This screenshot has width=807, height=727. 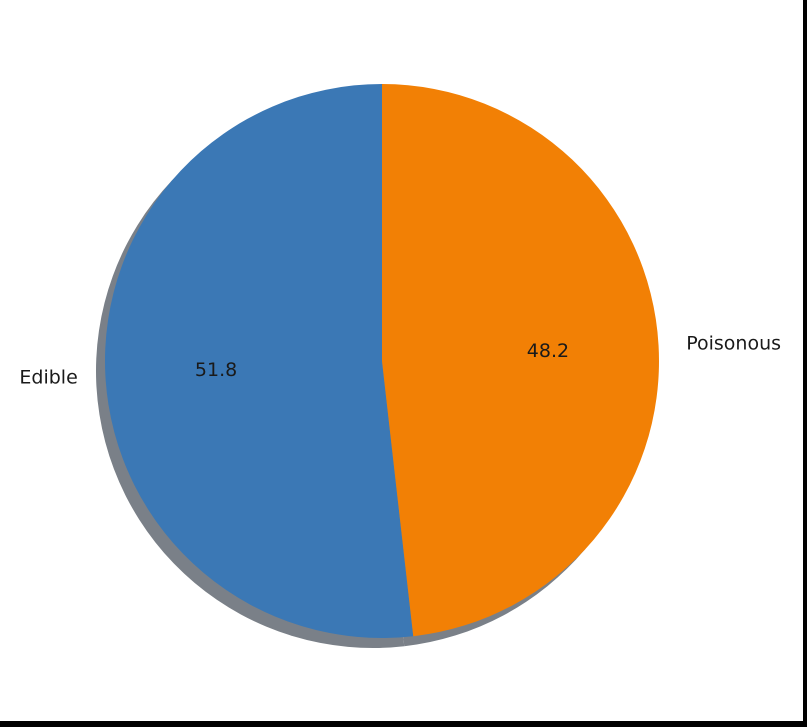 I want to click on pie-label-layer: 51.8 Edible 48.2 Poisonous, so click(x=400, y=360).